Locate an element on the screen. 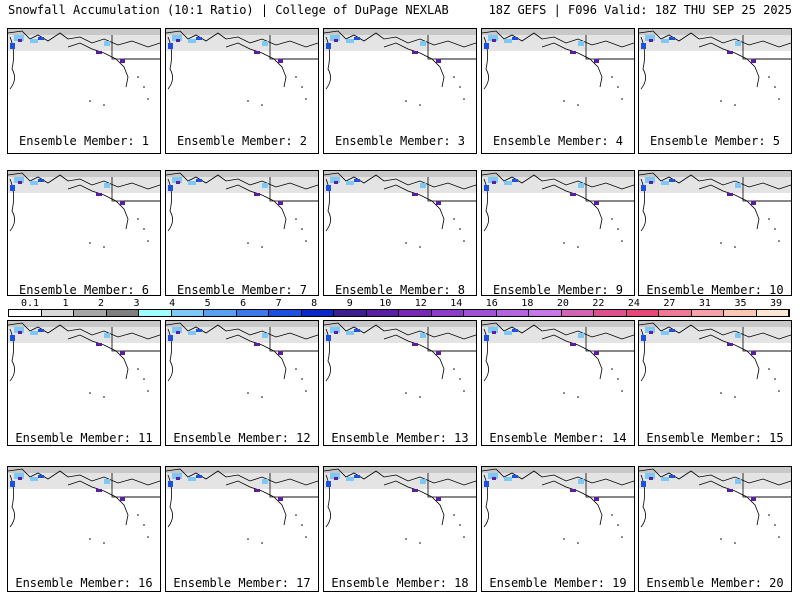  colorbar-tick-label: 24 is located at coordinates (633, 303).